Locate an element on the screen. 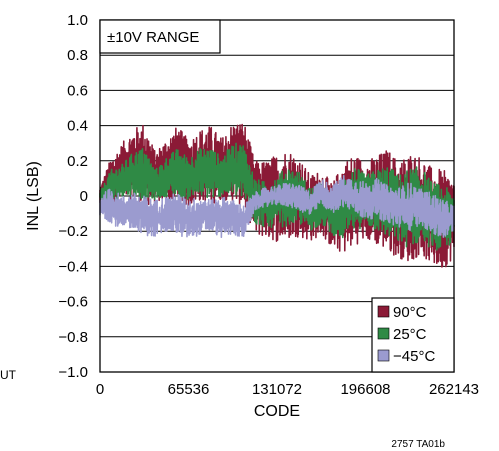 The height and width of the screenshot is (451, 499). y-tick-label: 0.4 is located at coordinates (77, 126).